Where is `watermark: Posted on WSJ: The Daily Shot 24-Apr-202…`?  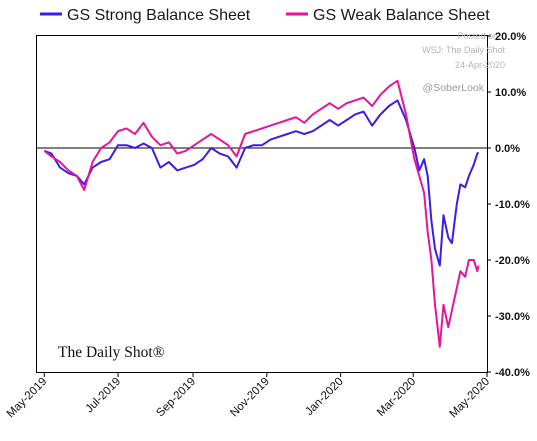
watermark: Posted on WSJ: The Daily Shot 24-Apr-202… is located at coordinates (463, 62).